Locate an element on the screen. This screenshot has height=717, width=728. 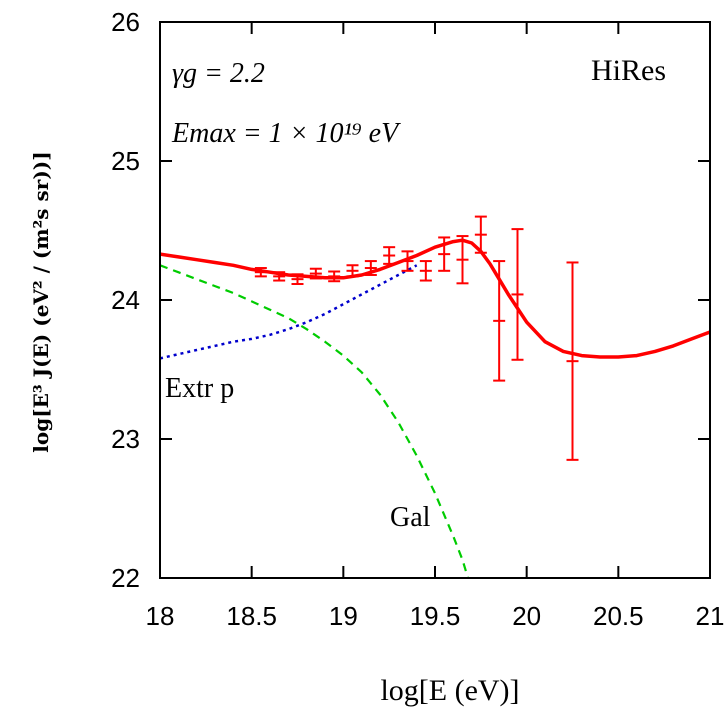
extr-label: Extr p is located at coordinates (199, 388).